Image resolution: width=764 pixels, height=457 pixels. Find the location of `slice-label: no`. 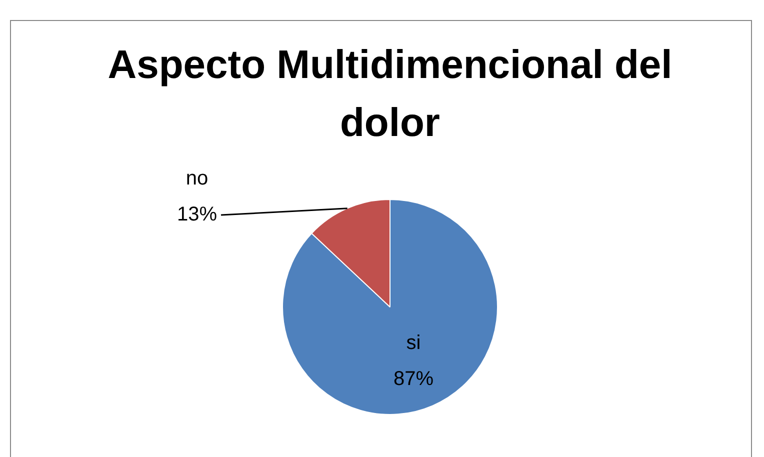

slice-label: no is located at coordinates (197, 179).